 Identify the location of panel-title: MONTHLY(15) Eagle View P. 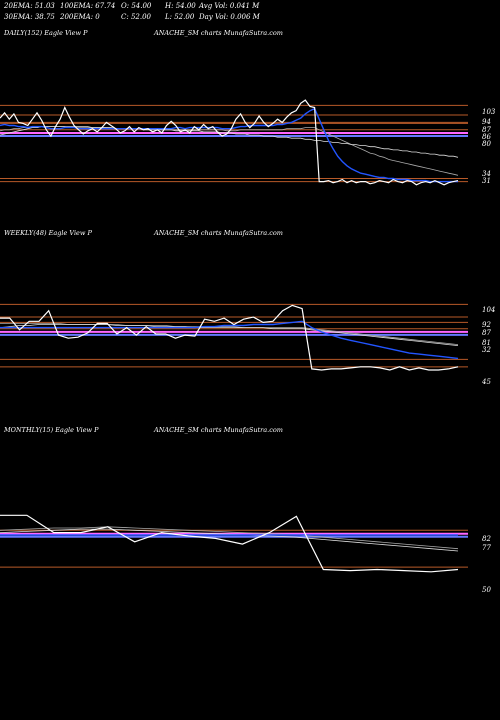
(51, 430).